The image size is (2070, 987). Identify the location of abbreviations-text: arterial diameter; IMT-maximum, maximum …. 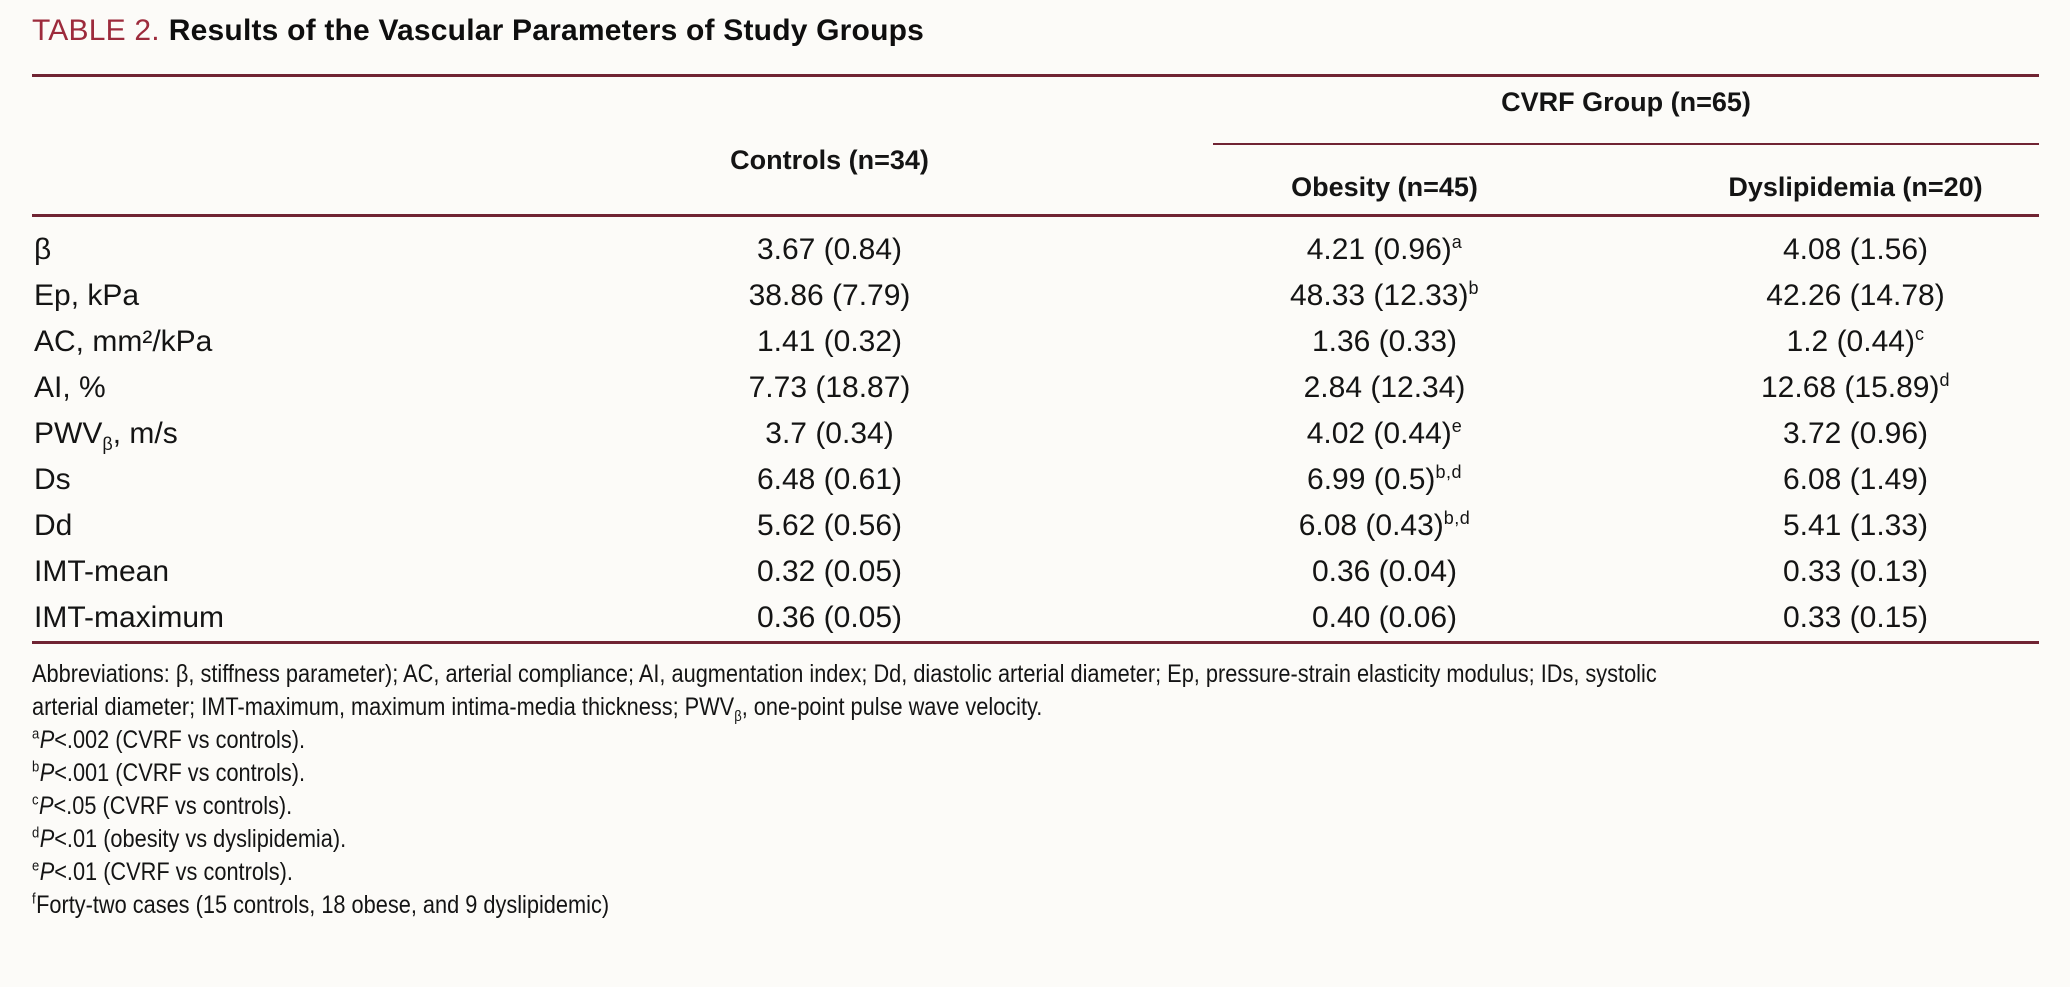
(383, 707).